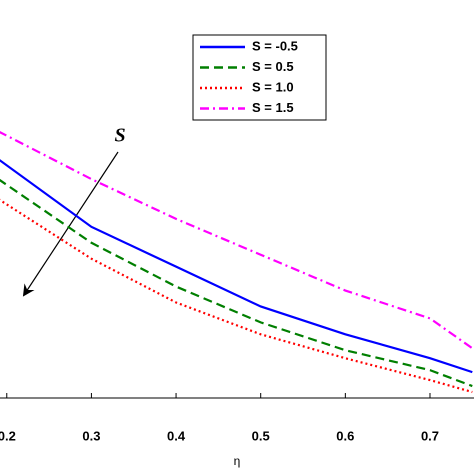 Image resolution: width=474 pixels, height=474 pixels. Describe the element at coordinates (261, 435) in the screenshot. I see `x-tick-label: 0.5` at that location.